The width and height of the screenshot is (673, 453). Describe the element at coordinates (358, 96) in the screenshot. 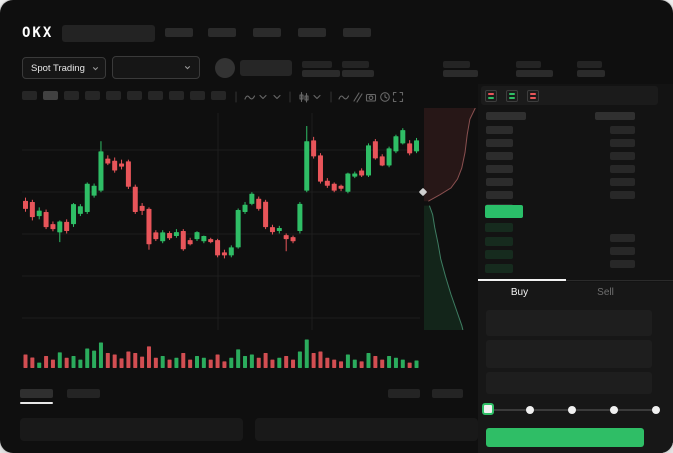

I see `slashes-icon` at that location.